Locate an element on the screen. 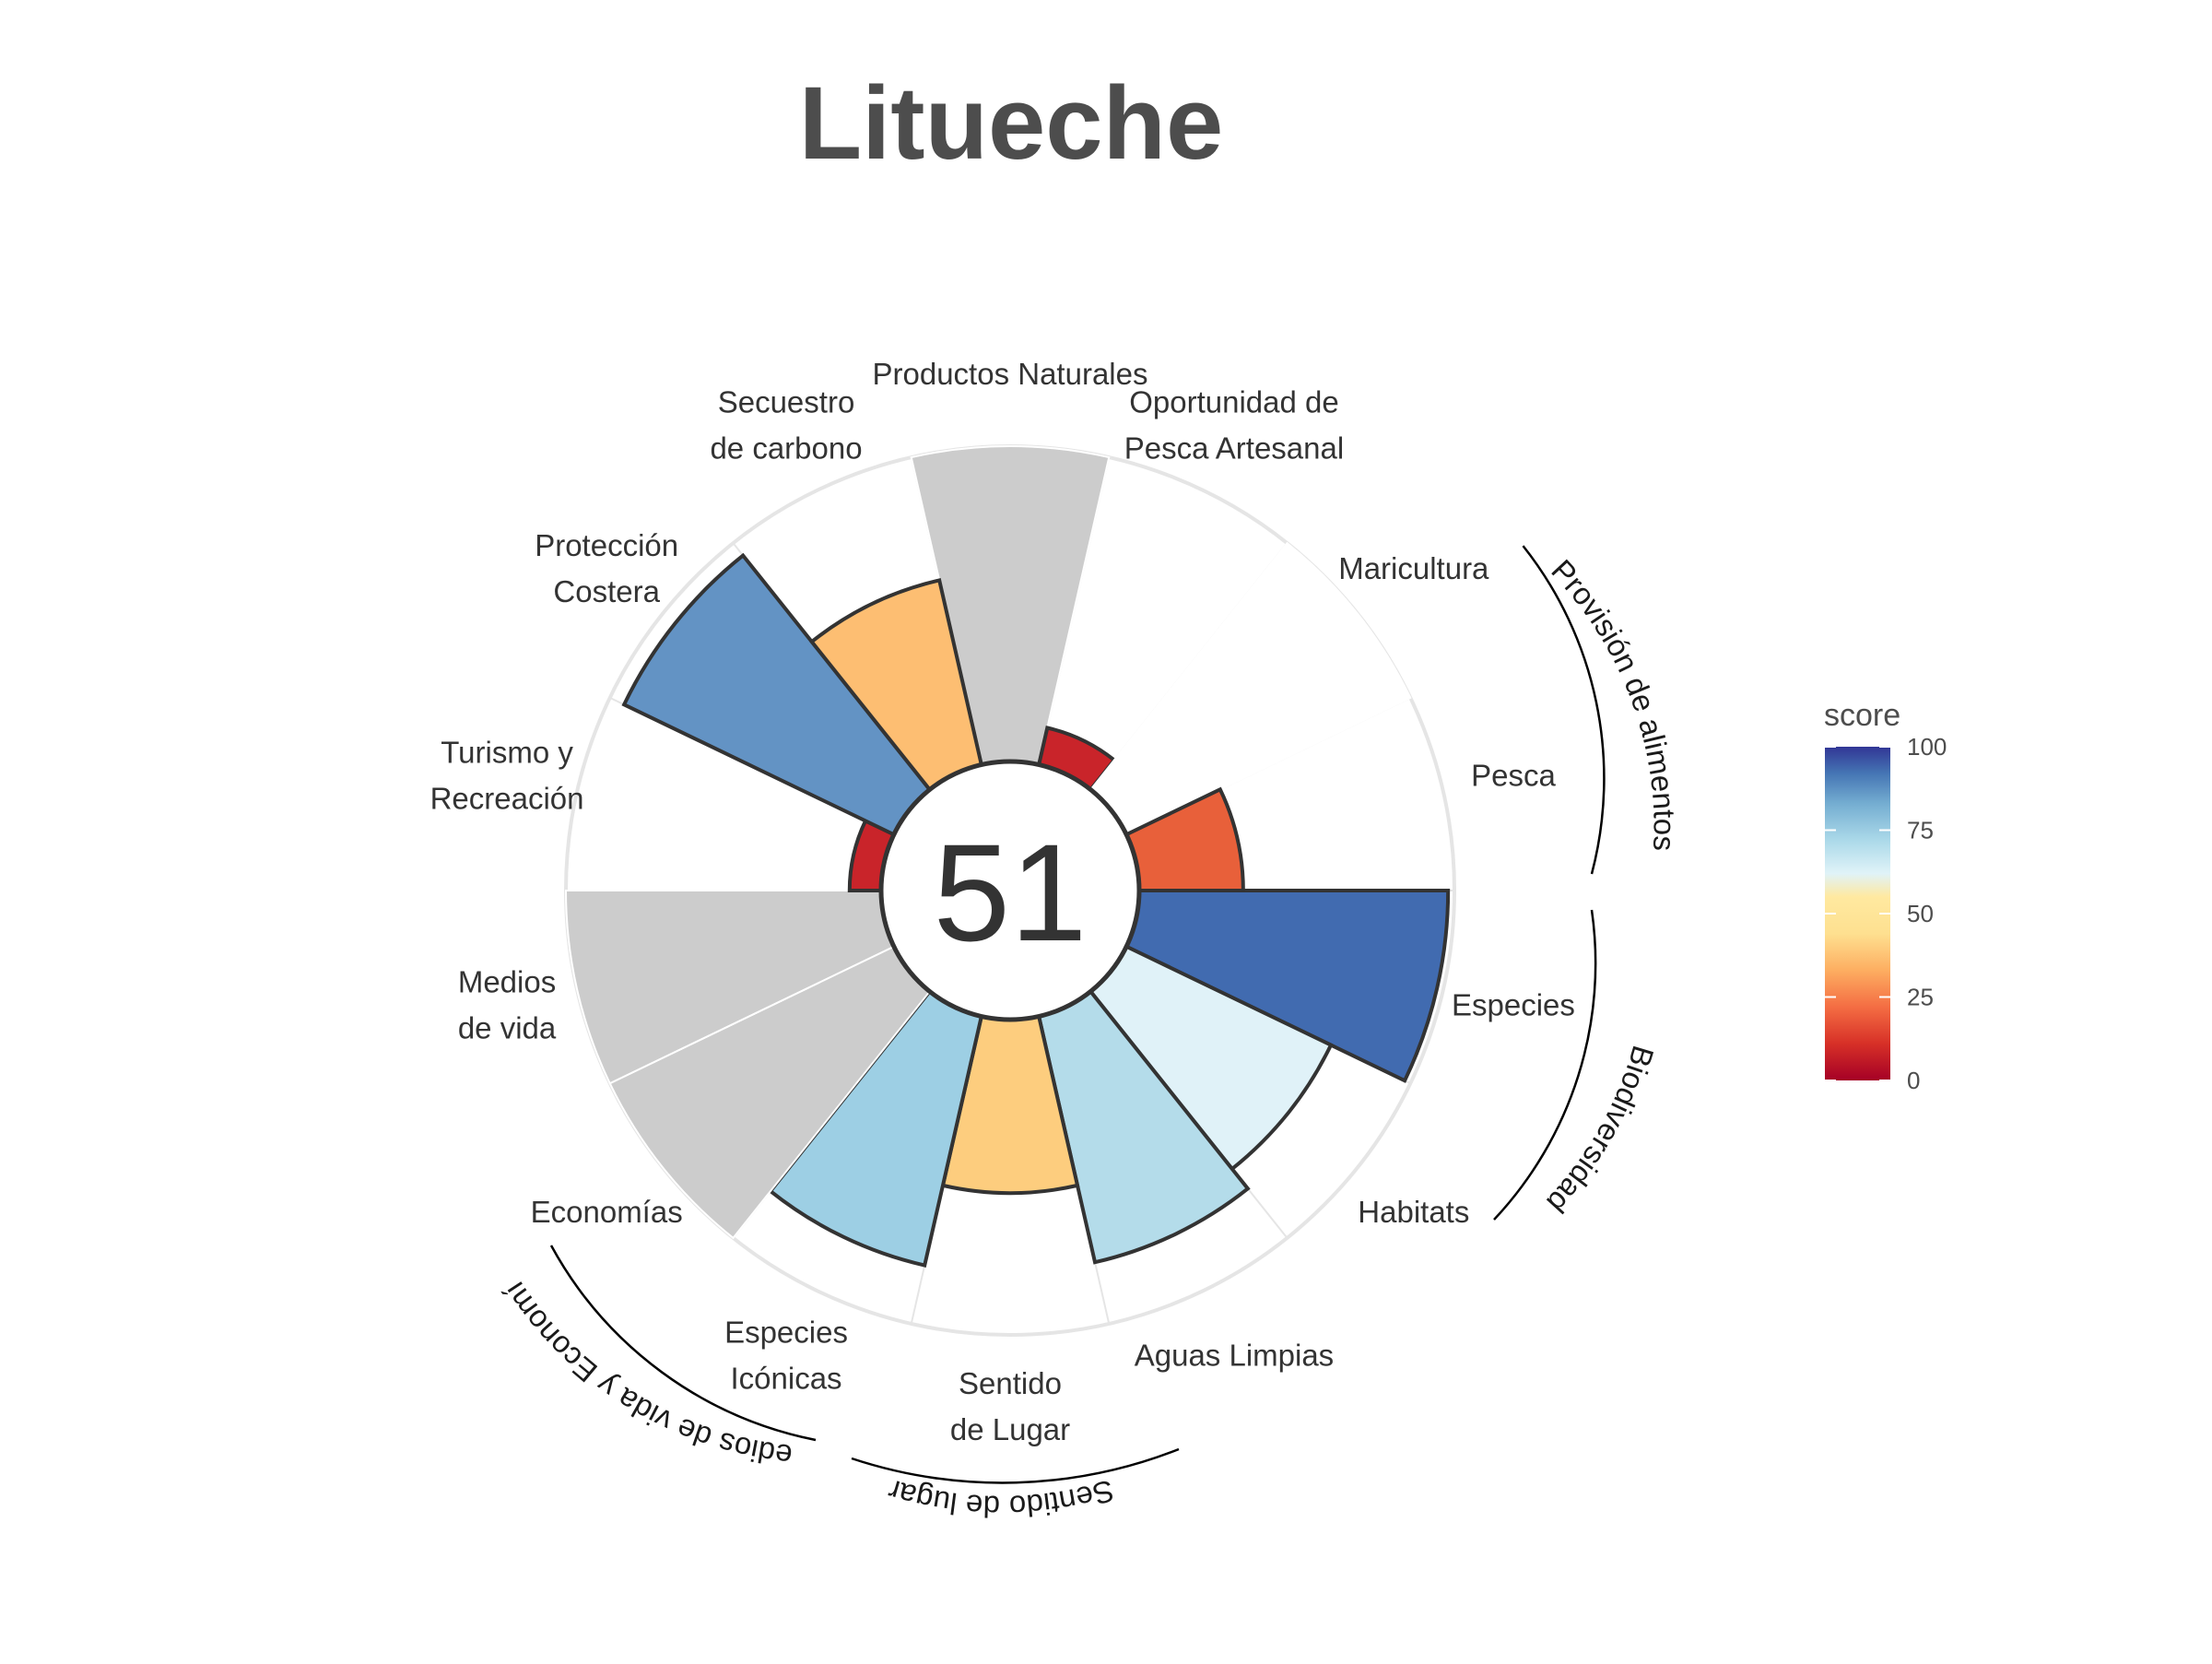  goal-label-productos-naturales: Productos Naturales is located at coordinates (1010, 374).